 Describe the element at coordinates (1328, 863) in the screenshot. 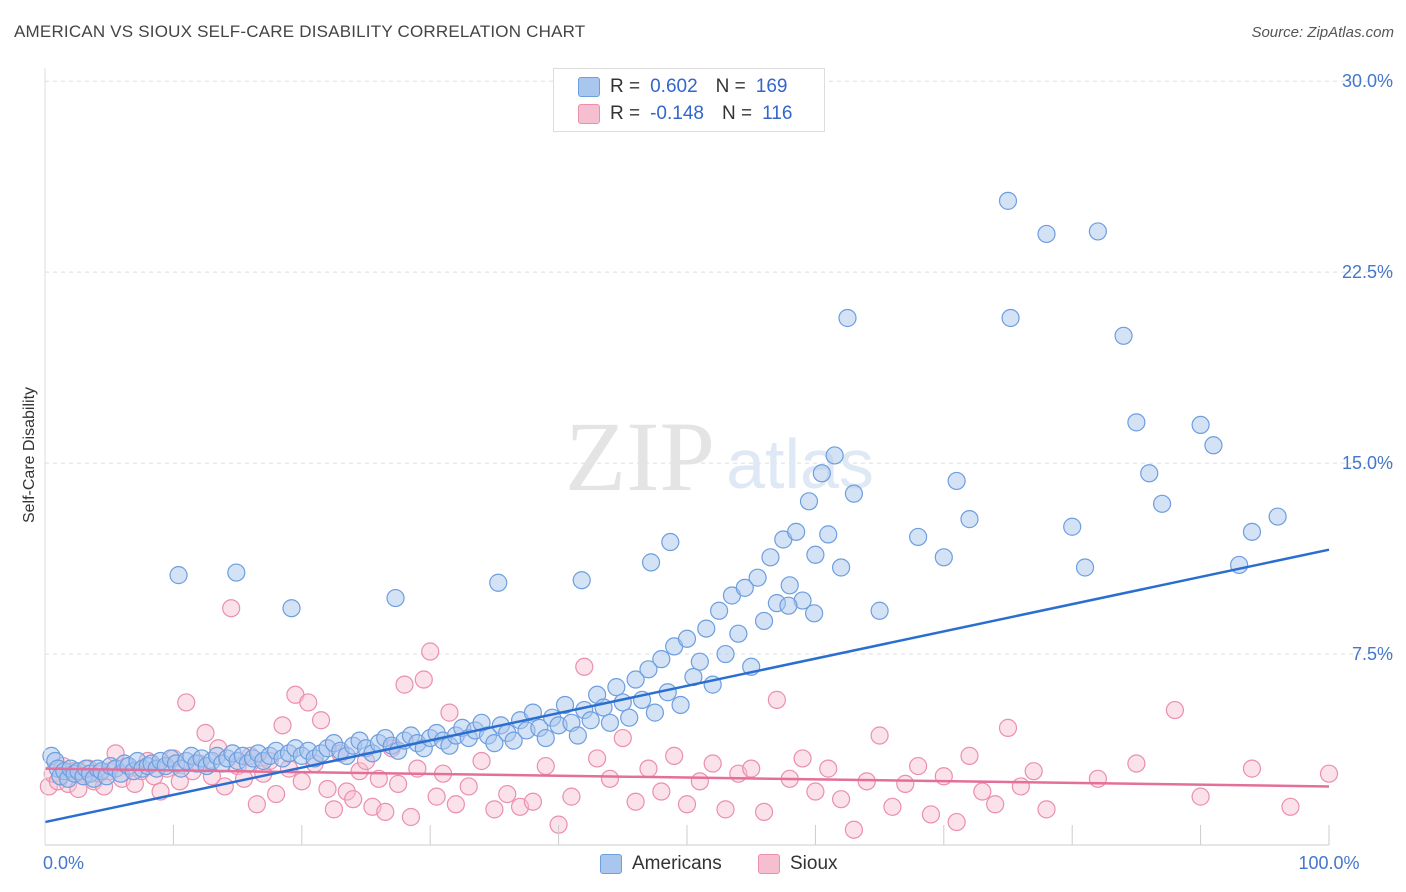

I see `x-tick-label: 100.0%` at that location.